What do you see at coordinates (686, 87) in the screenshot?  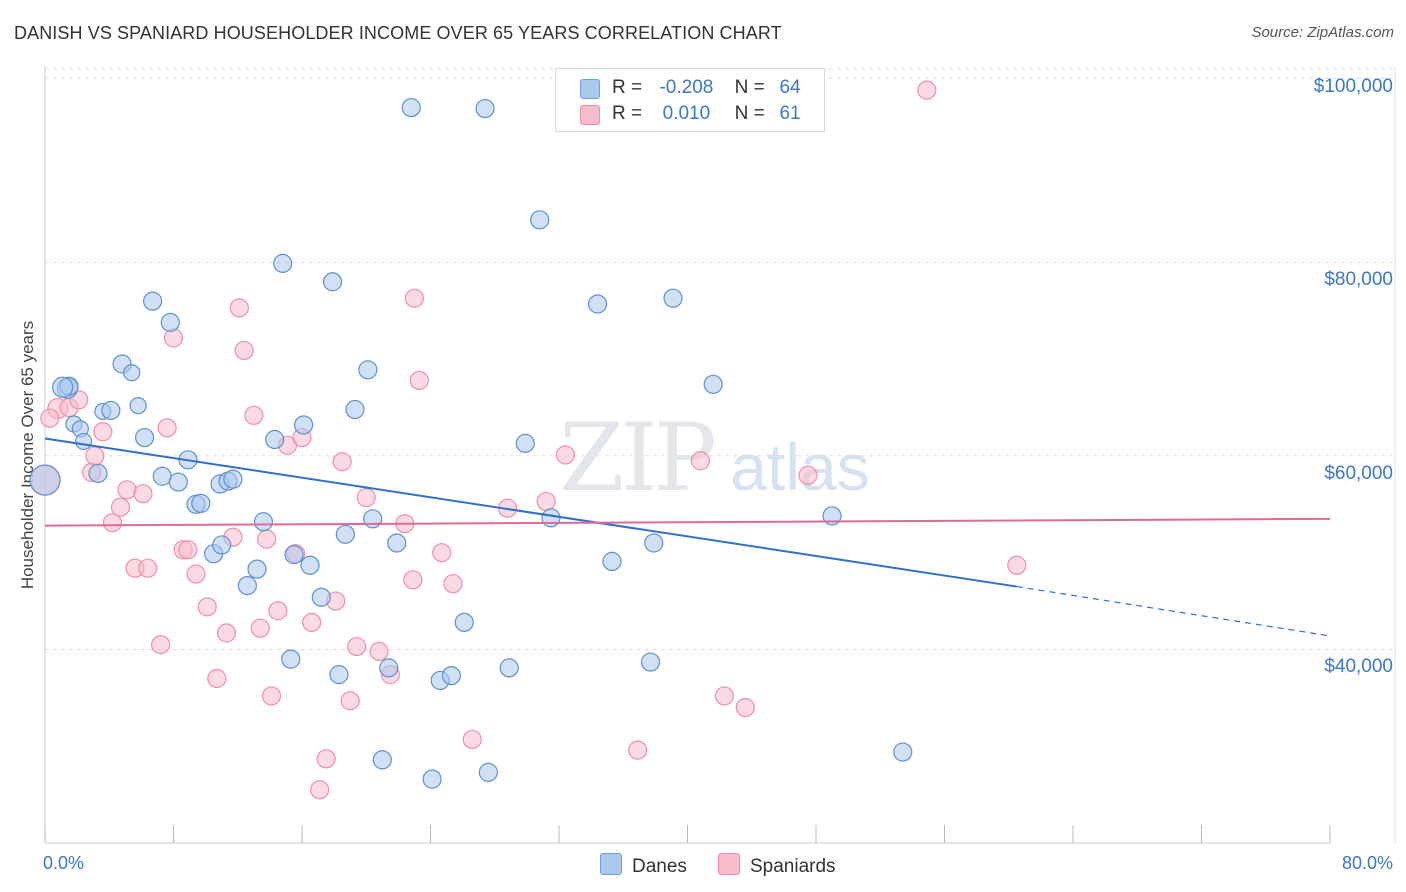 I see `danes-r-value: -0.208` at bounding box center [686, 87].